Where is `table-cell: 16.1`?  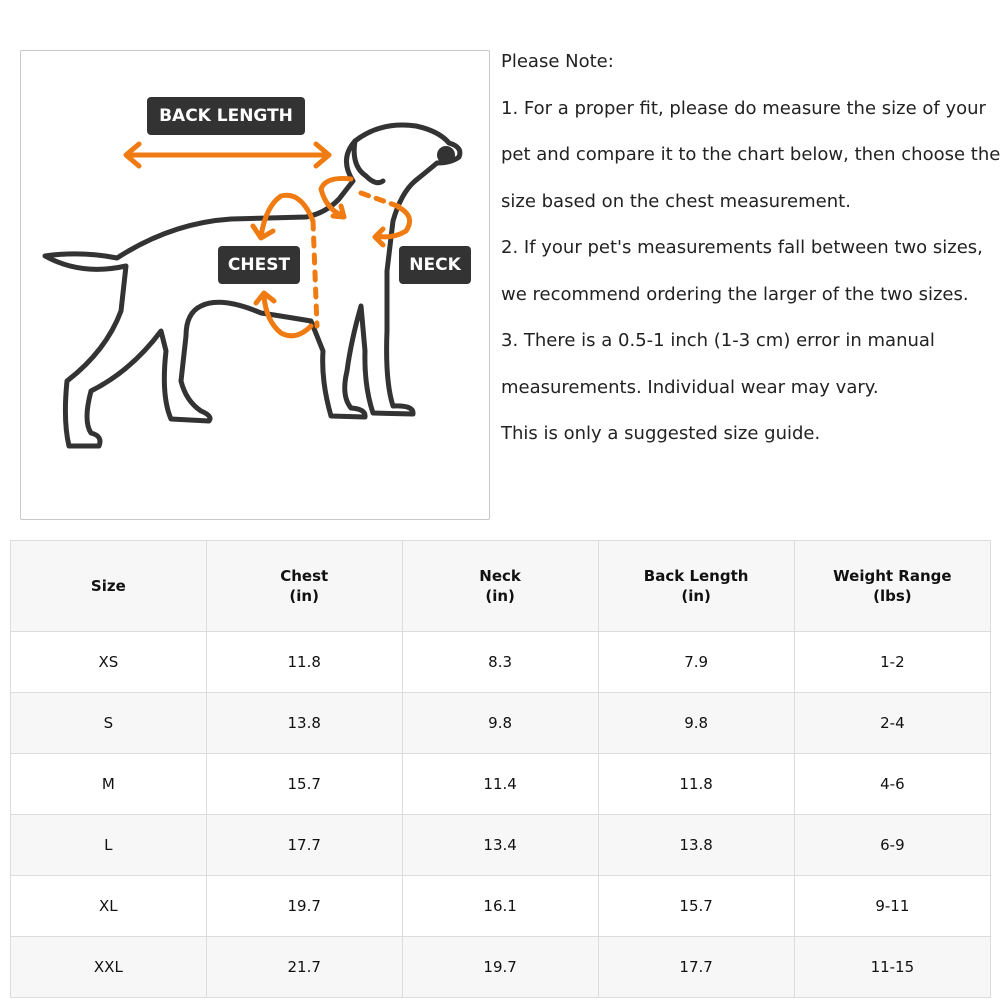 table-cell: 16.1 is located at coordinates (500, 906).